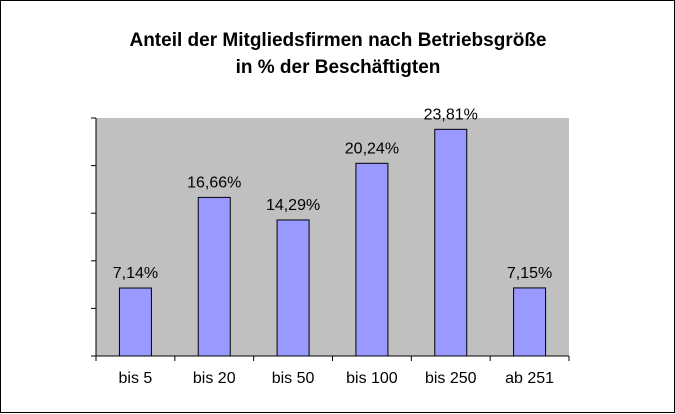 The height and width of the screenshot is (414, 675). What do you see at coordinates (214, 378) in the screenshot?
I see `x-tick-label-2: bis 20` at bounding box center [214, 378].